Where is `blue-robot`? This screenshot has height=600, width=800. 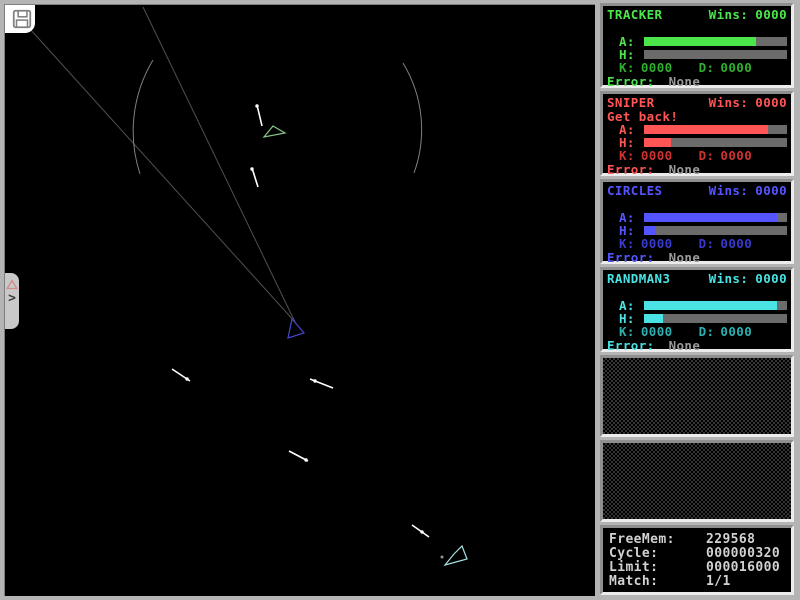 blue-robot is located at coordinates (296, 328).